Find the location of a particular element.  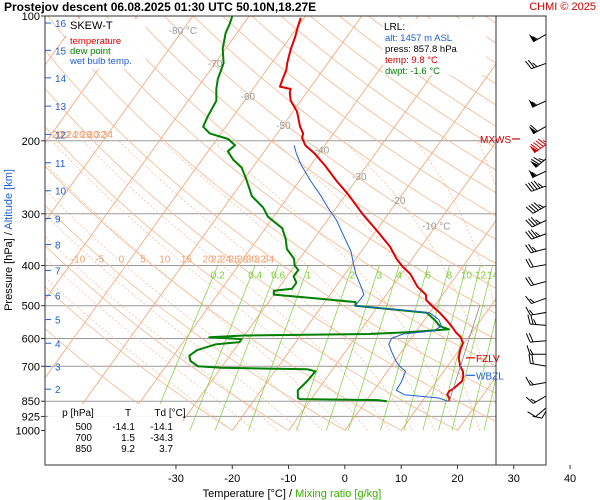

x-tick-label: 30 is located at coordinates (514, 479).